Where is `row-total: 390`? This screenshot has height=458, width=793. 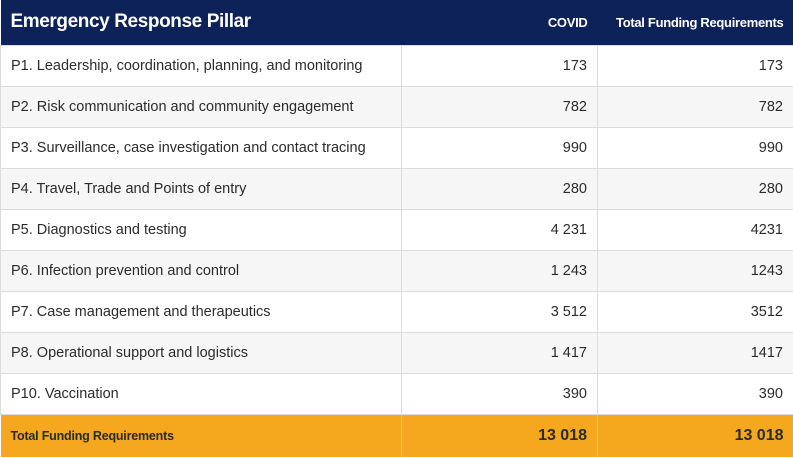
row-total: 390 is located at coordinates (695, 393).